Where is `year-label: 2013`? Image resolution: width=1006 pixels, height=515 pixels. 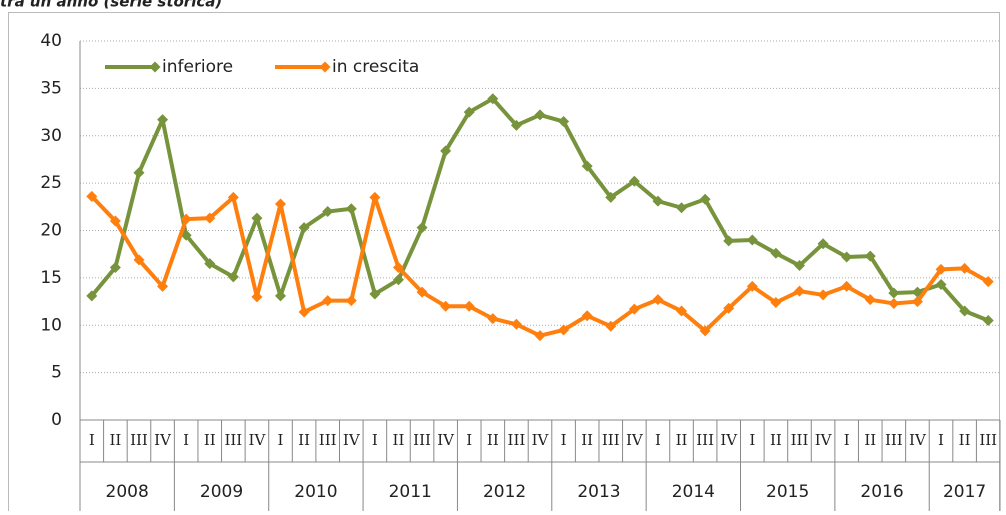
year-label: 2013 is located at coordinates (598, 492).